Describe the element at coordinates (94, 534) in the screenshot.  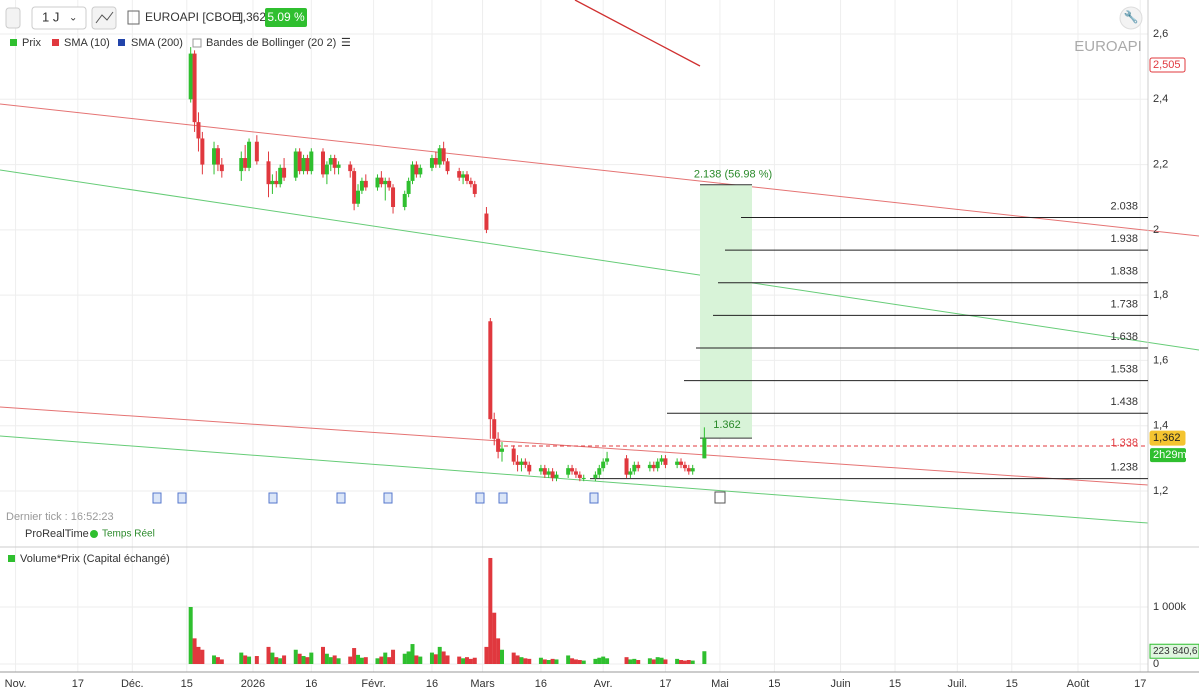
I see `realtime-dot` at that location.